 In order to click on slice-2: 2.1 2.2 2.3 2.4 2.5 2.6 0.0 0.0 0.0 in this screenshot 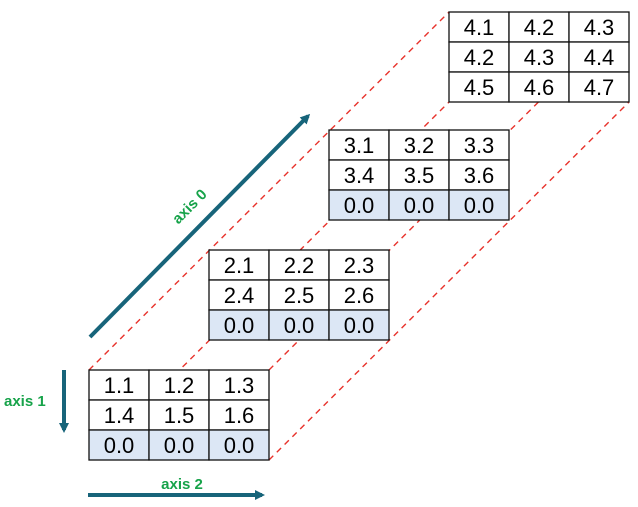, I will do `click(299, 295)`.